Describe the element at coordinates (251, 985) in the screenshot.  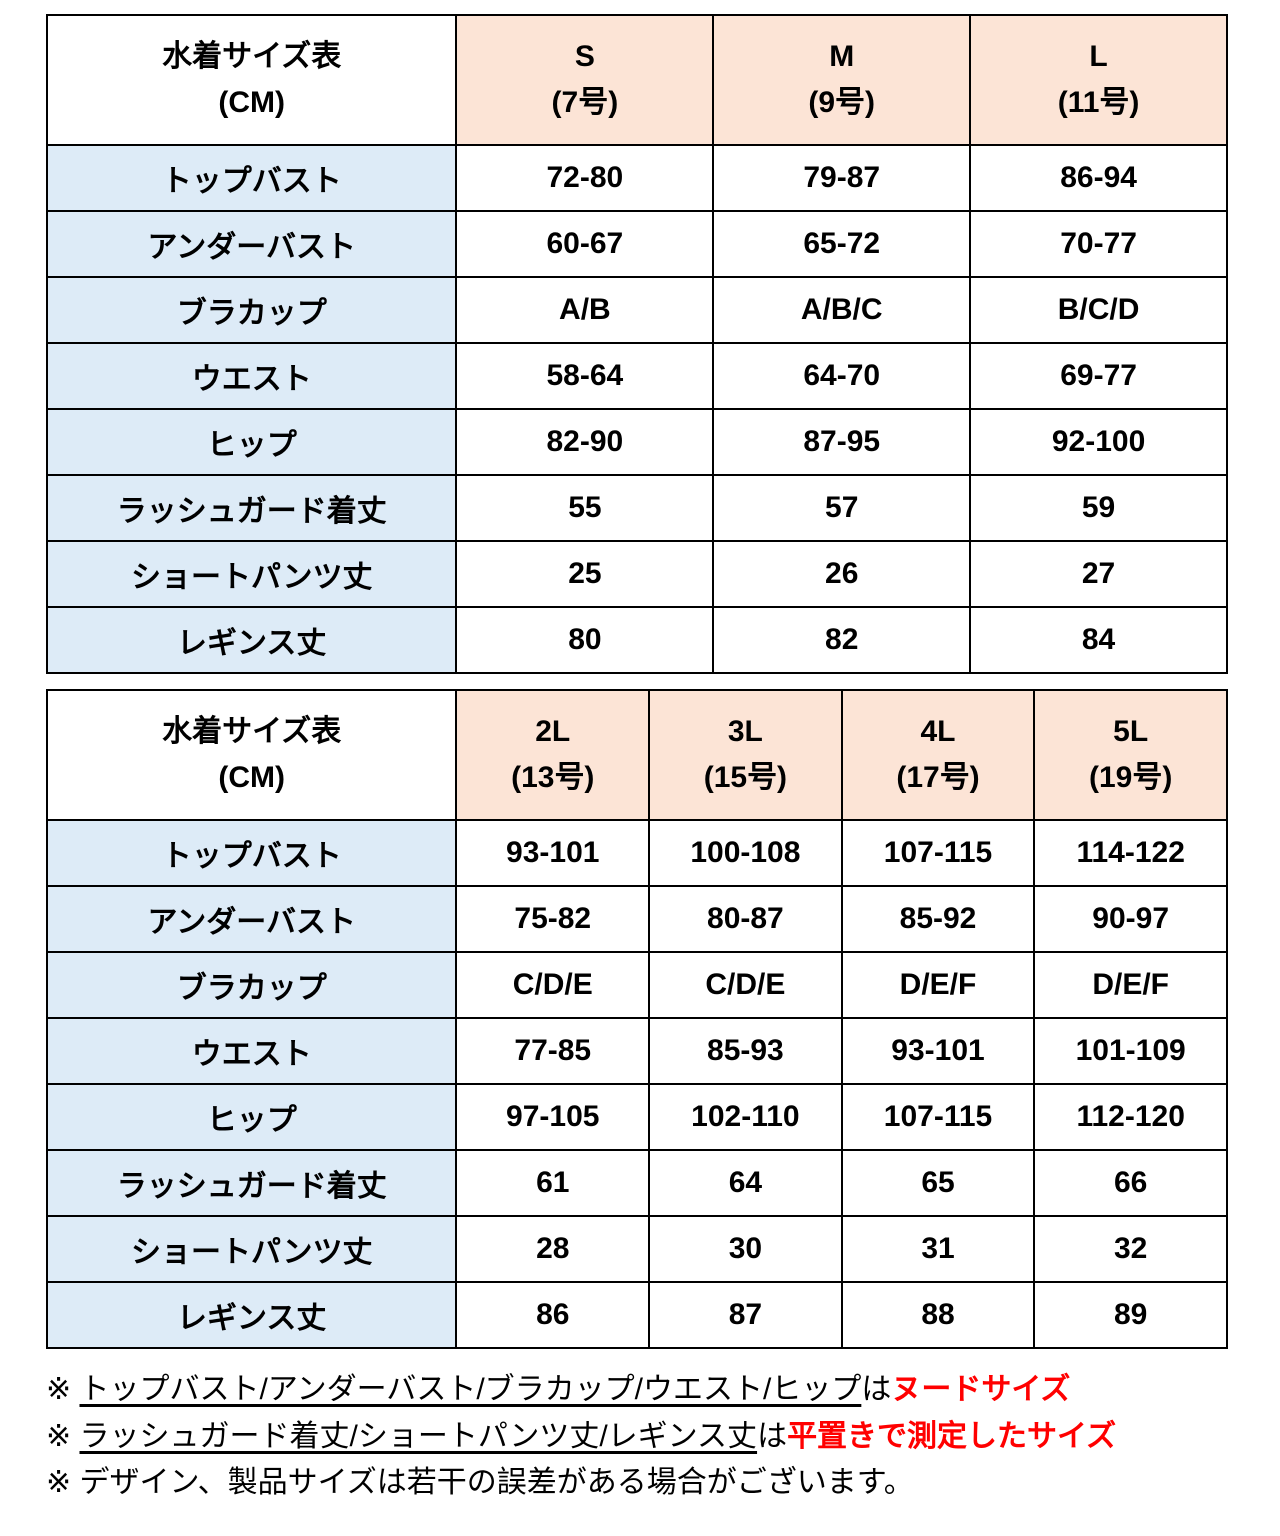
I see `row-label: ブラカップ` at that location.